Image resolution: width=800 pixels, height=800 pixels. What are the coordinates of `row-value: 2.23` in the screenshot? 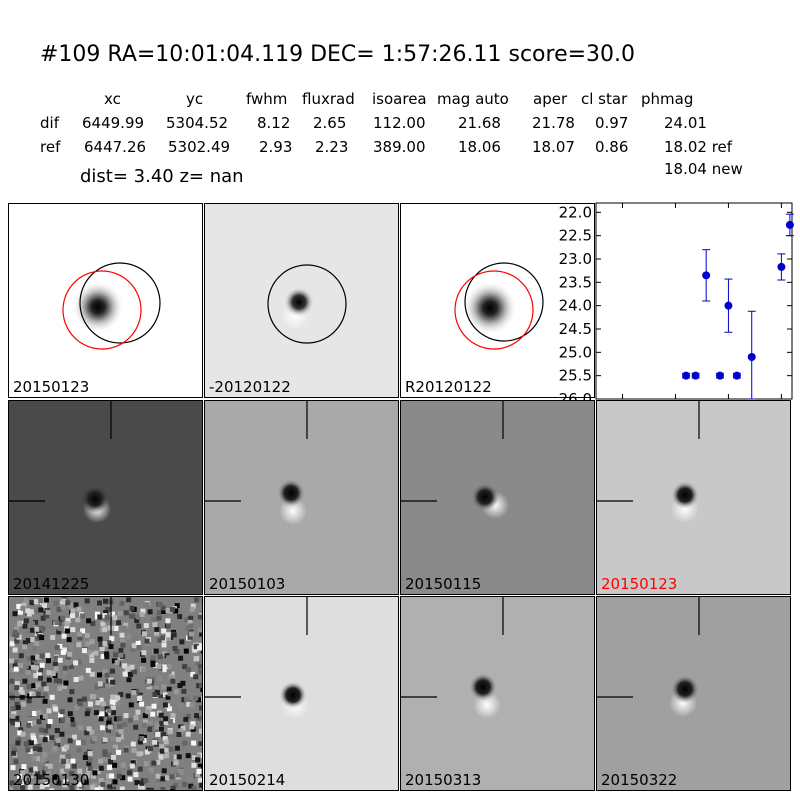 It's located at (332, 147).